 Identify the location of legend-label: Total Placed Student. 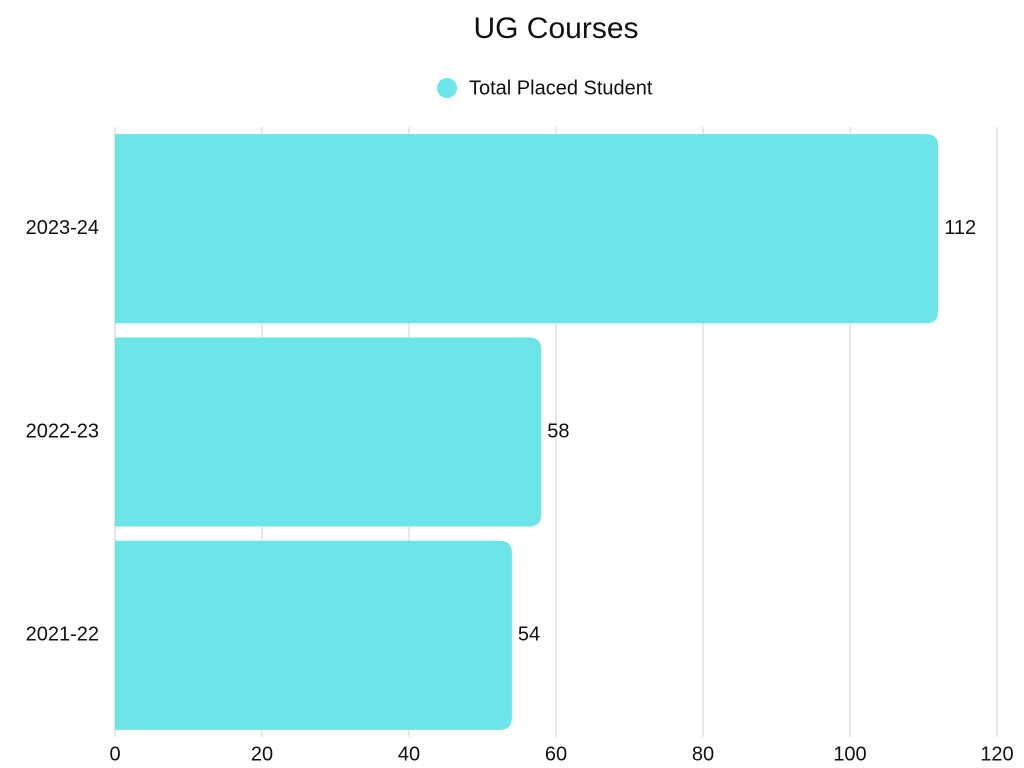
(561, 88).